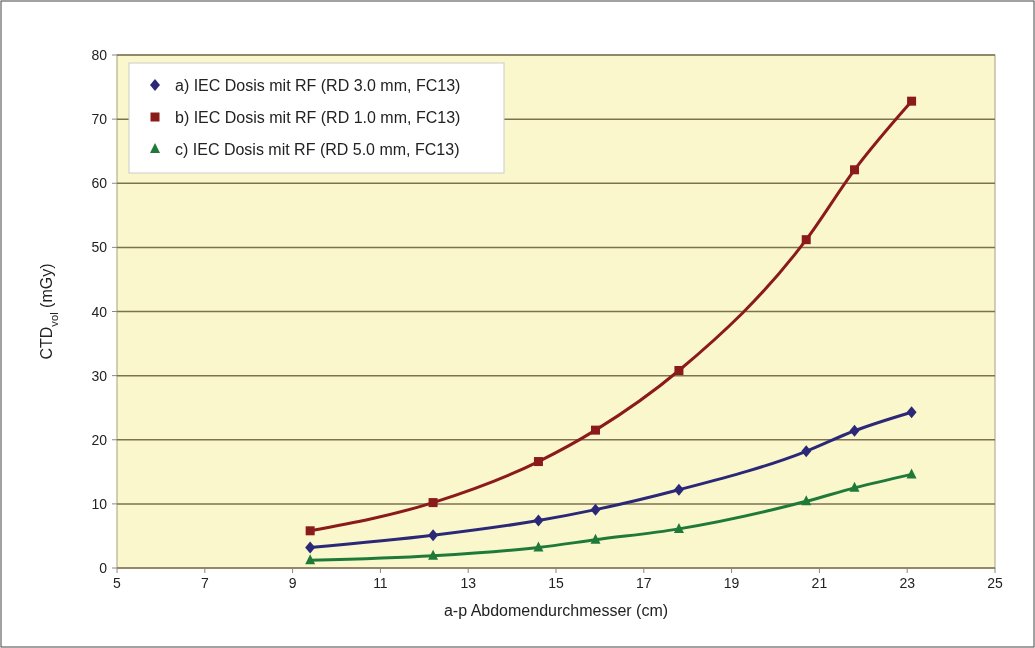 The image size is (1035, 648). What do you see at coordinates (99, 311) in the screenshot?
I see `y-tick-label: 40` at bounding box center [99, 311].